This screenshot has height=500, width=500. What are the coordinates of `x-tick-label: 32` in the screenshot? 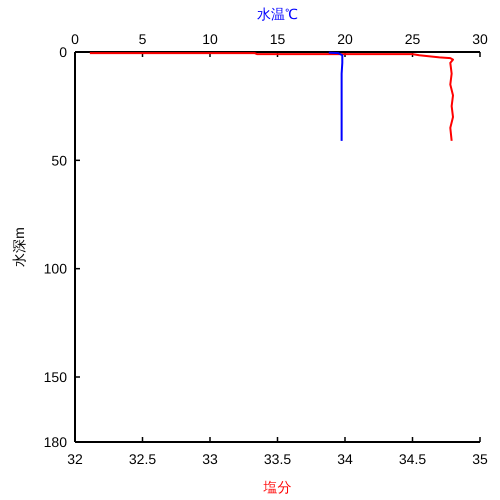 It's located at (75, 459).